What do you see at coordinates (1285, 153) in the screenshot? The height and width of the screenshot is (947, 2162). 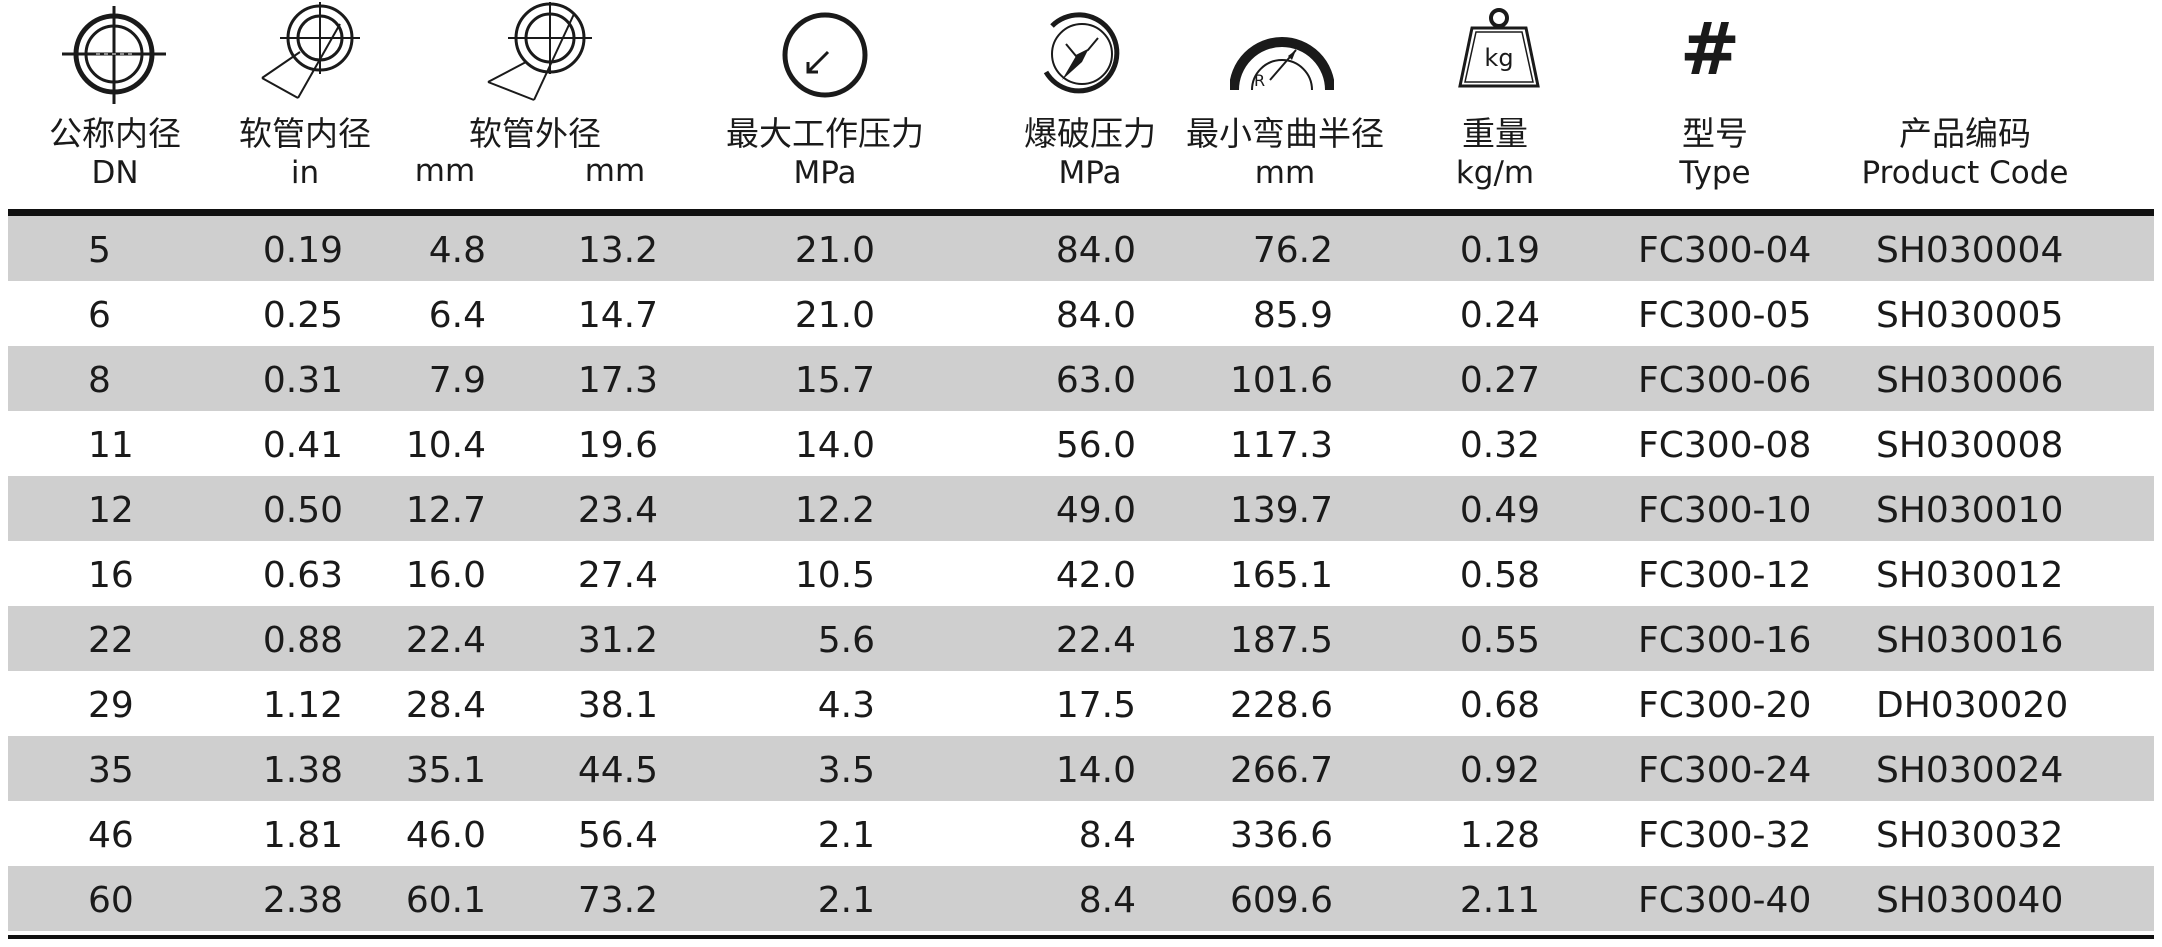 I see `header-bend: 最小弯曲半径 mm` at bounding box center [1285, 153].